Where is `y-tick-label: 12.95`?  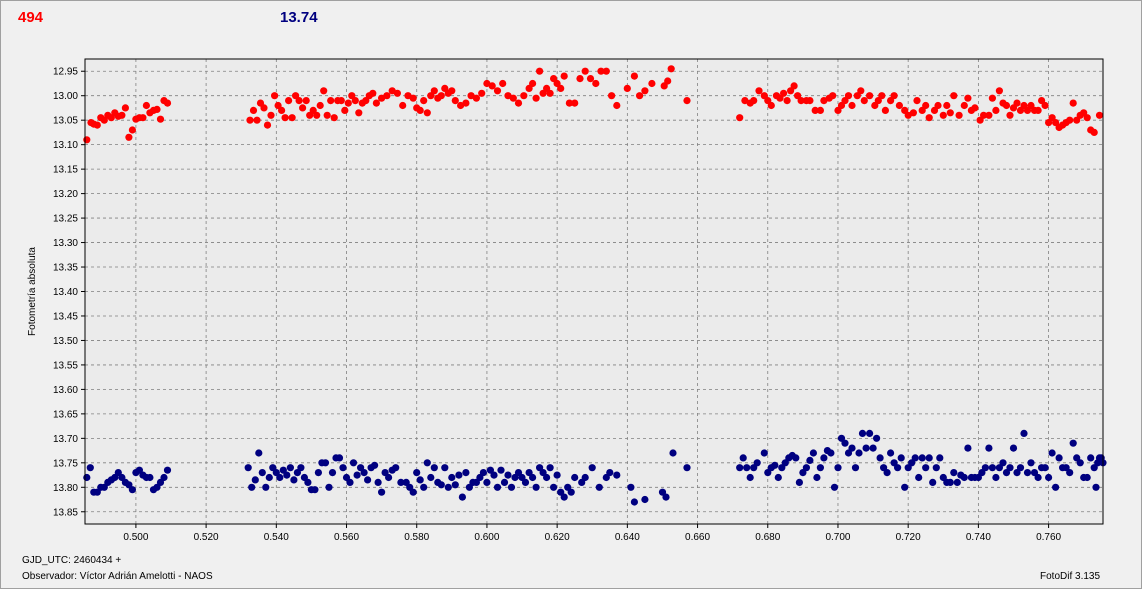
y-tick-label: 12.95 is located at coordinates (65, 72).